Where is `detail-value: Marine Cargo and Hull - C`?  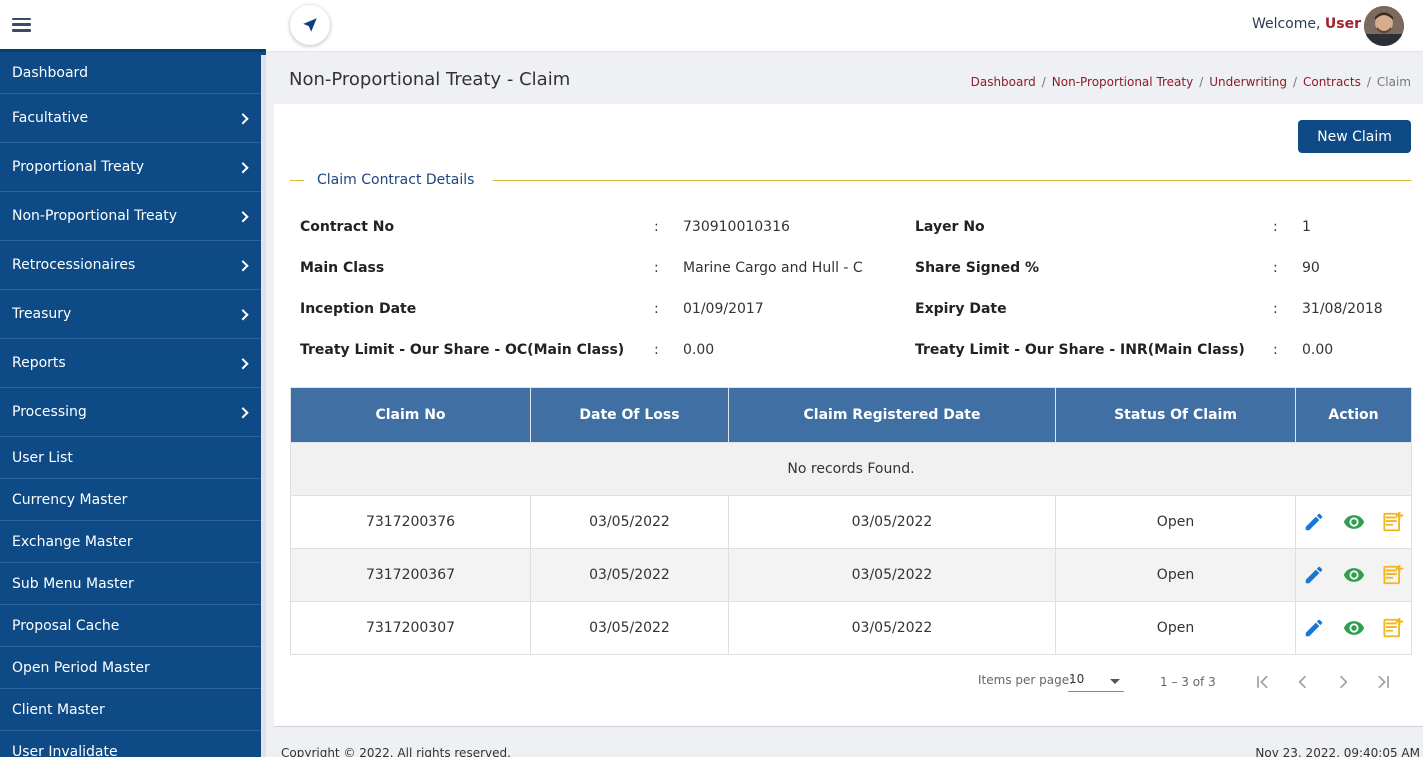 detail-value: Marine Cargo and Hull - C is located at coordinates (773, 268).